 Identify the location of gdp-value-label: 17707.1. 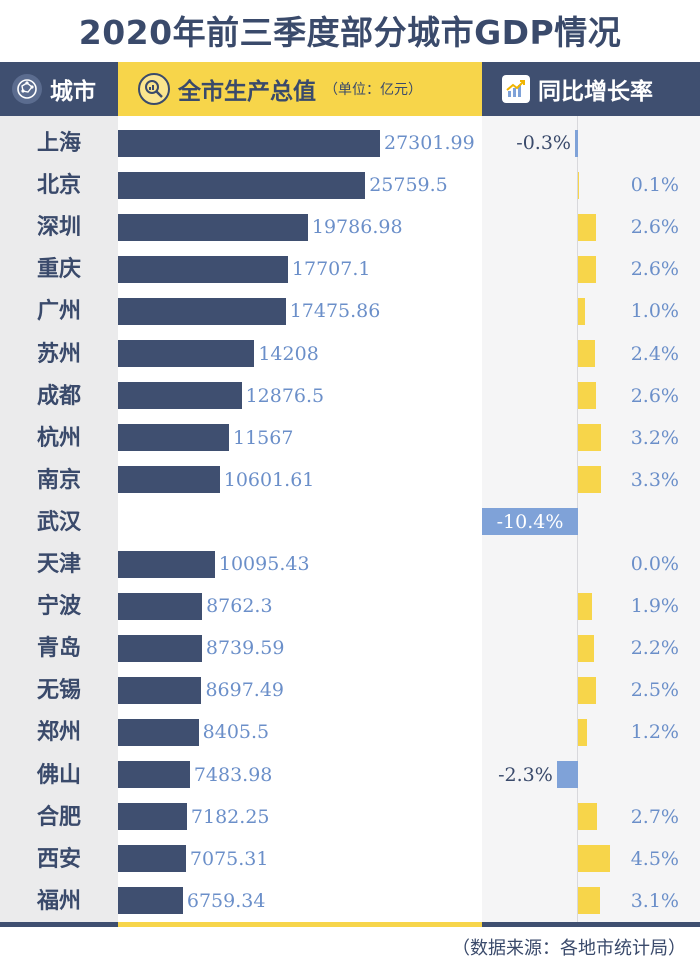
(331, 269).